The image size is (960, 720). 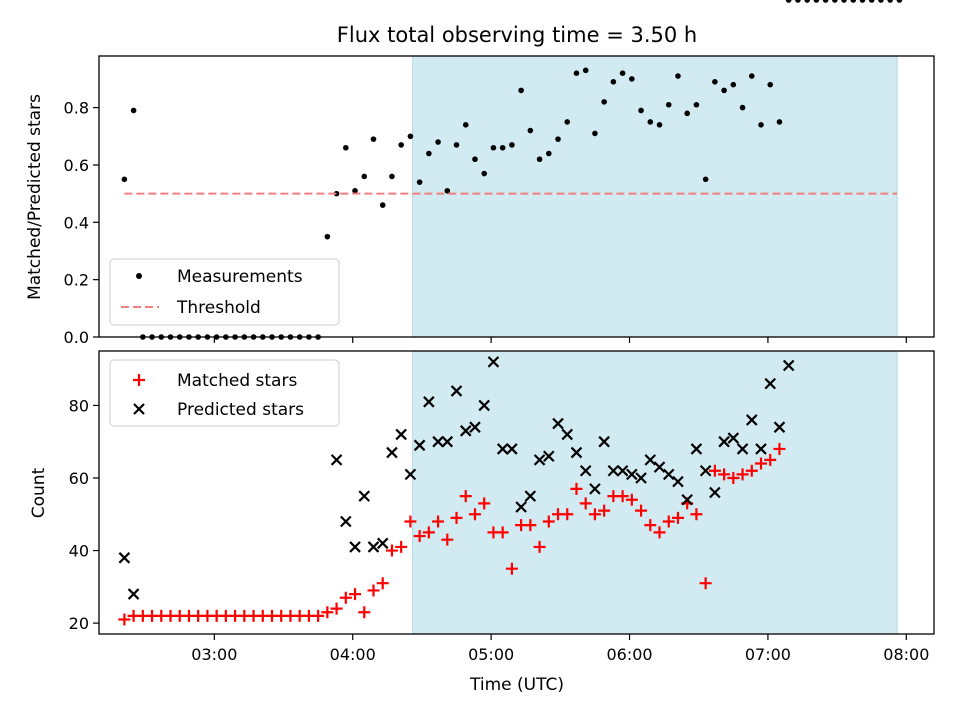 What do you see at coordinates (214, 654) in the screenshot?
I see `x-tick-label: 03:00` at bounding box center [214, 654].